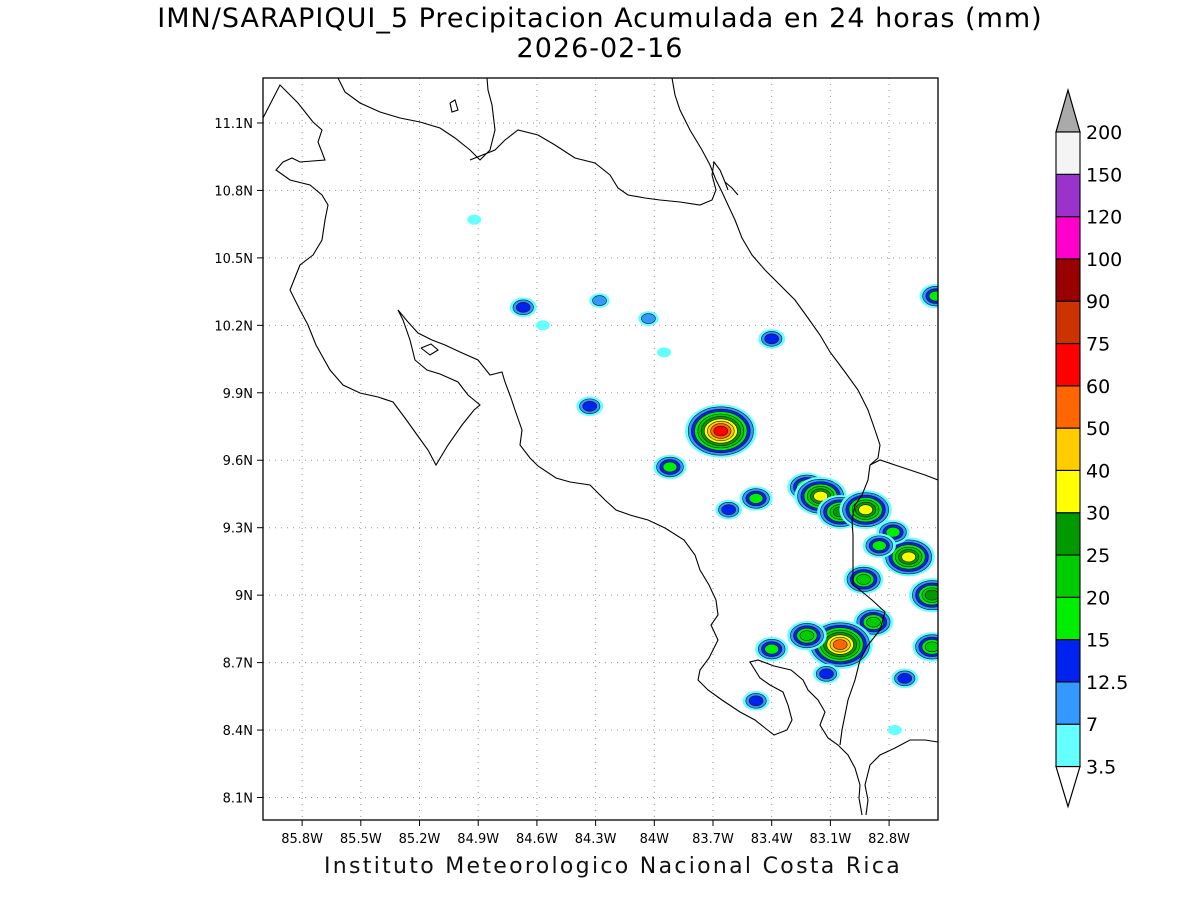 This screenshot has width=1200, height=900. What do you see at coordinates (772, 839) in the screenshot?
I see `x-tick-label: 83.4W` at bounding box center [772, 839].